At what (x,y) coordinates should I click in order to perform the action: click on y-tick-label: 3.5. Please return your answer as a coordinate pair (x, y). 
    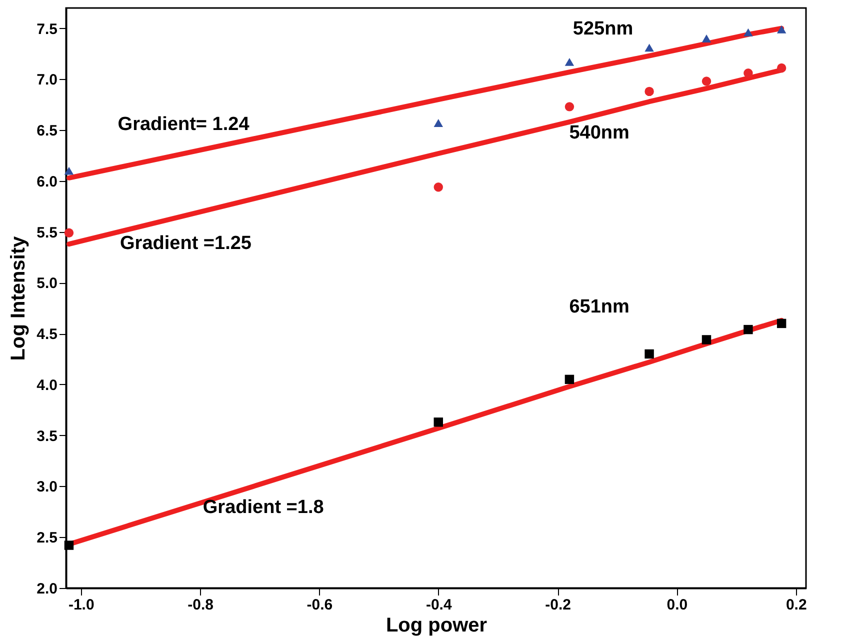
    Looking at the image, I should click on (47, 436).